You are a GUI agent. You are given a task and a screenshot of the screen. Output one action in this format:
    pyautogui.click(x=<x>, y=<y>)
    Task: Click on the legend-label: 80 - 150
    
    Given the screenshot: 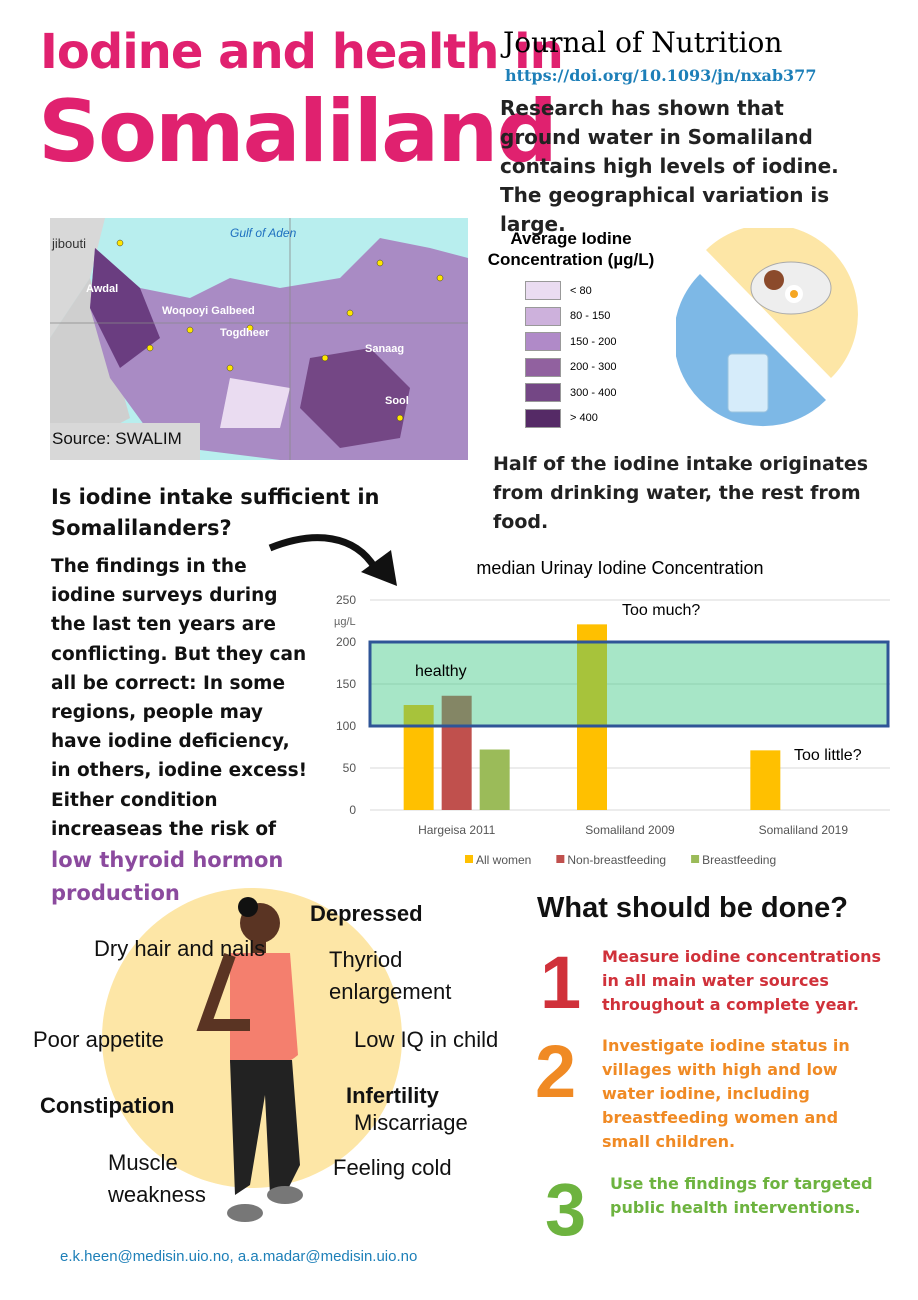 What is the action you would take?
    pyautogui.click(x=590, y=316)
    